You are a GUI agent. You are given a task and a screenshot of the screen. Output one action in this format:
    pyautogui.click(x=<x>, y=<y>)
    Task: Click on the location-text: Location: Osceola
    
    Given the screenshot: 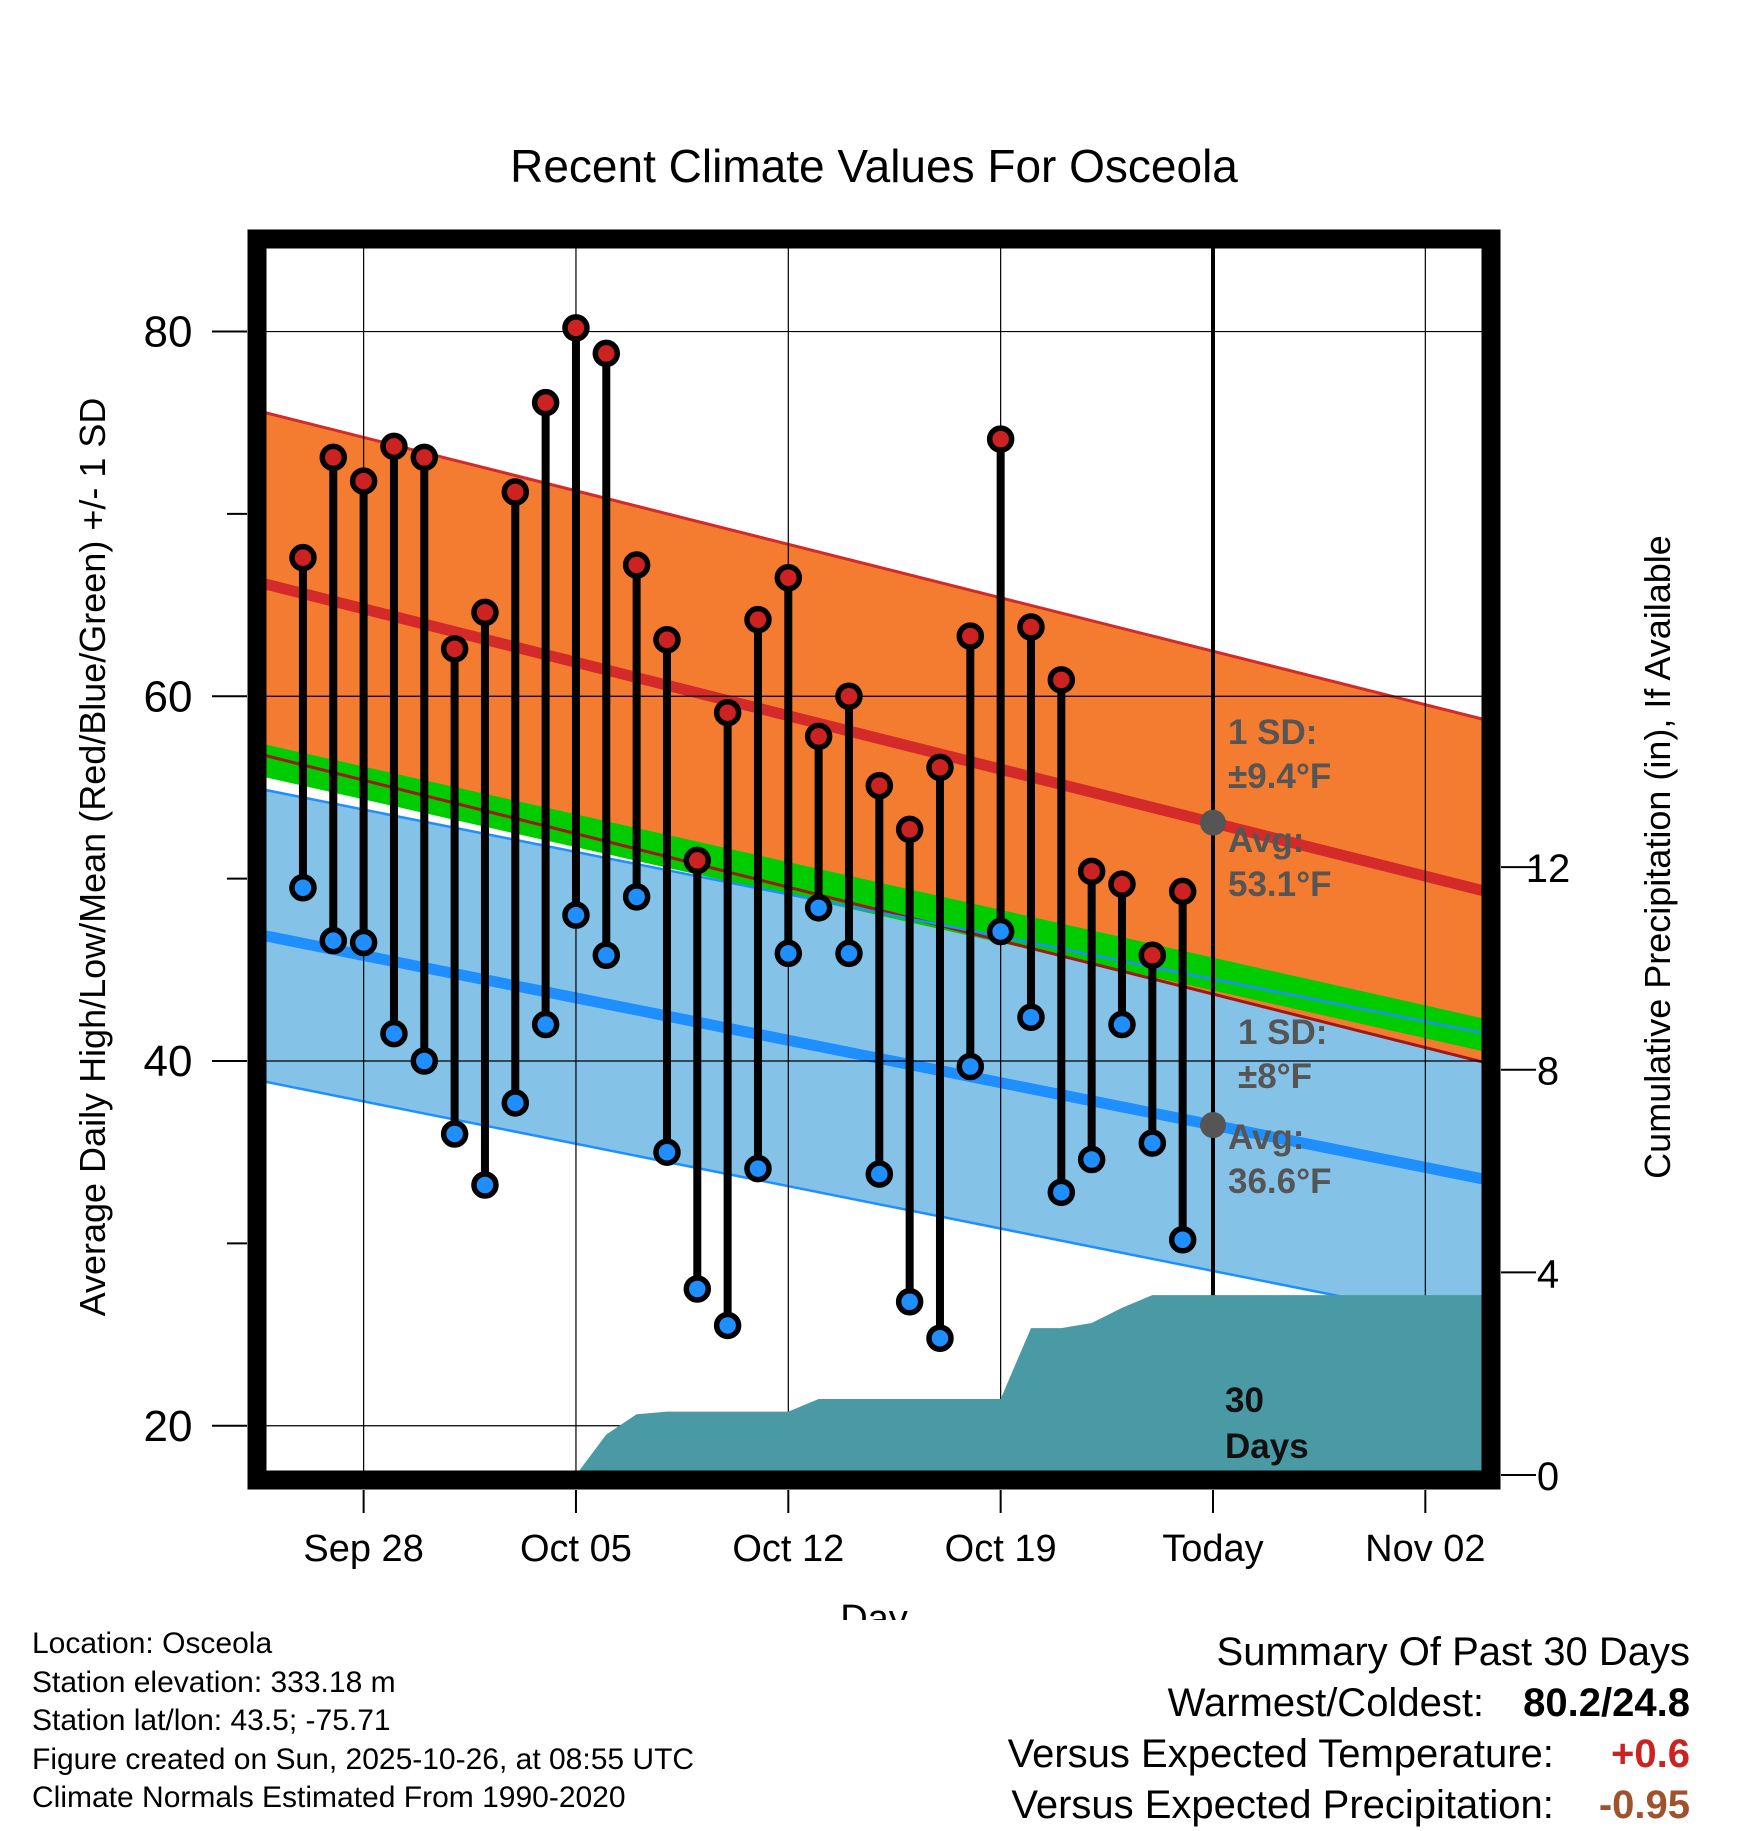 What is the action you would take?
    pyautogui.click(x=152, y=1643)
    